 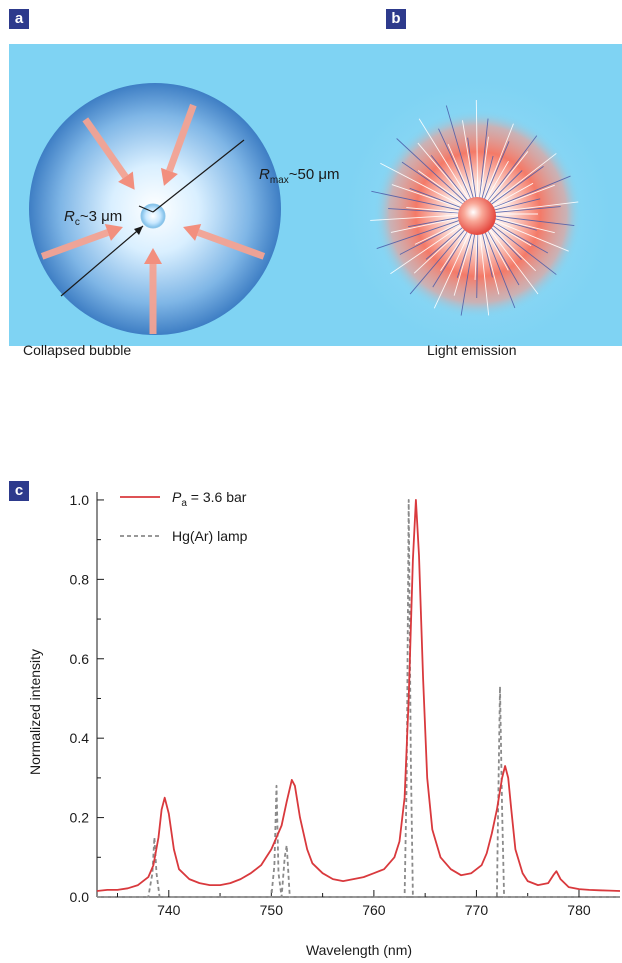 I want to click on y-tick-label: 0.8, so click(x=80, y=579).